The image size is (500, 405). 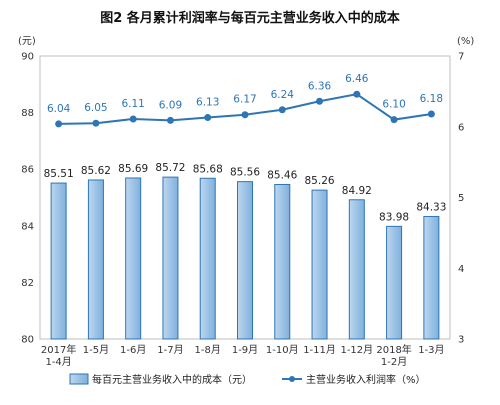 What do you see at coordinates (170, 168) in the screenshot?
I see `bar-value-label: 85.72` at bounding box center [170, 168].